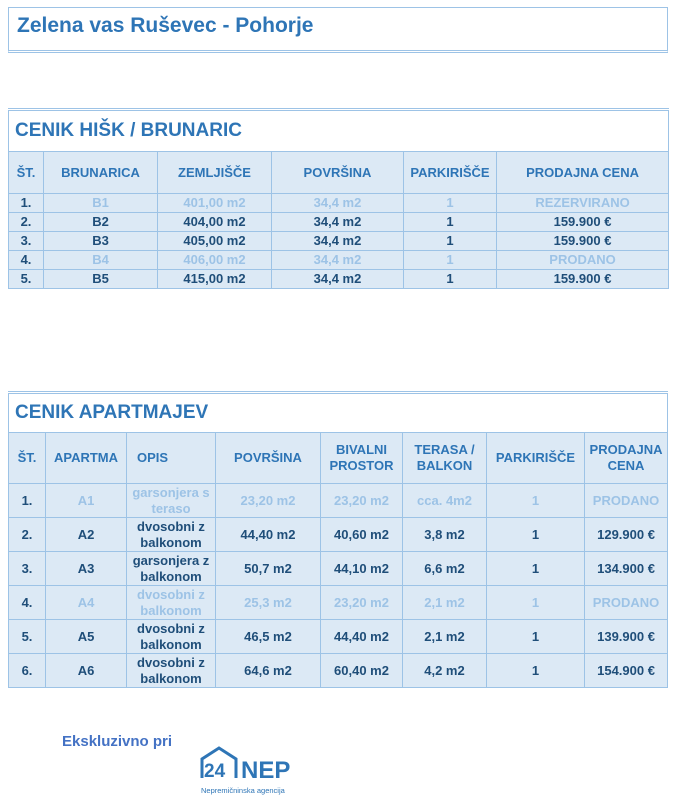 The height and width of the screenshot is (802, 675). What do you see at coordinates (626, 534) in the screenshot?
I see `table-cell: 129.900 €` at bounding box center [626, 534].